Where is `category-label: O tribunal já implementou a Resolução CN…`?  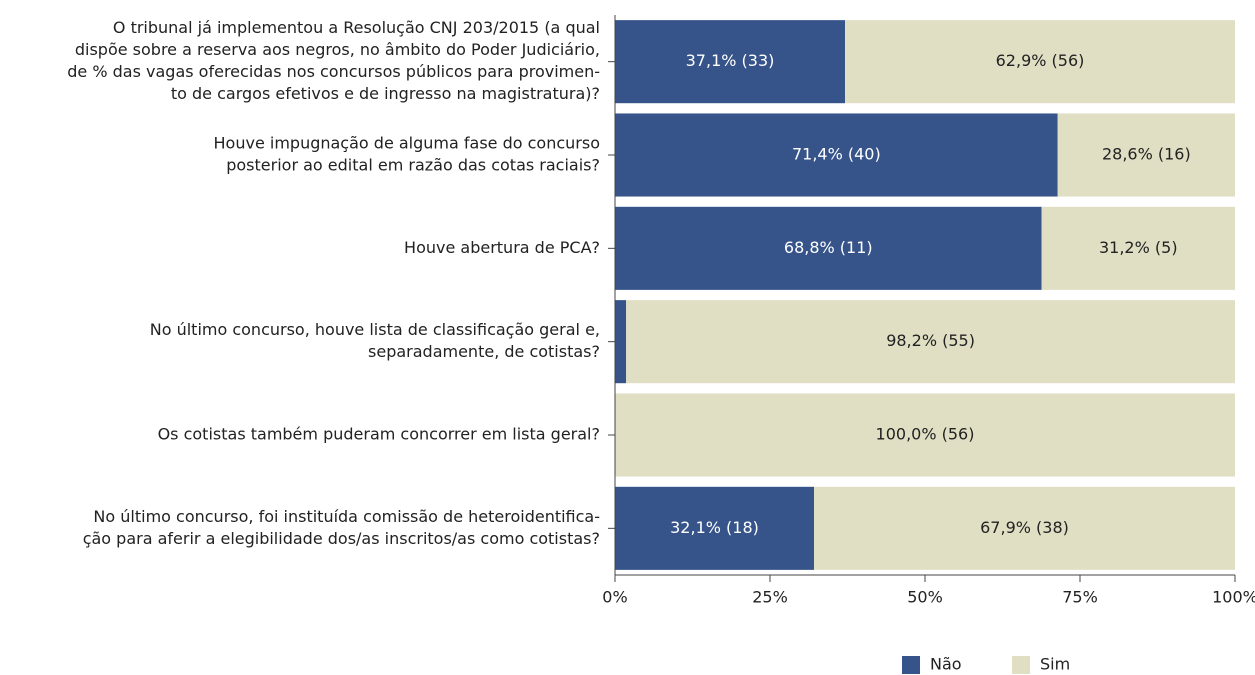
category-label: O tribunal já implementou a Resolução CN… is located at coordinates (356, 27).